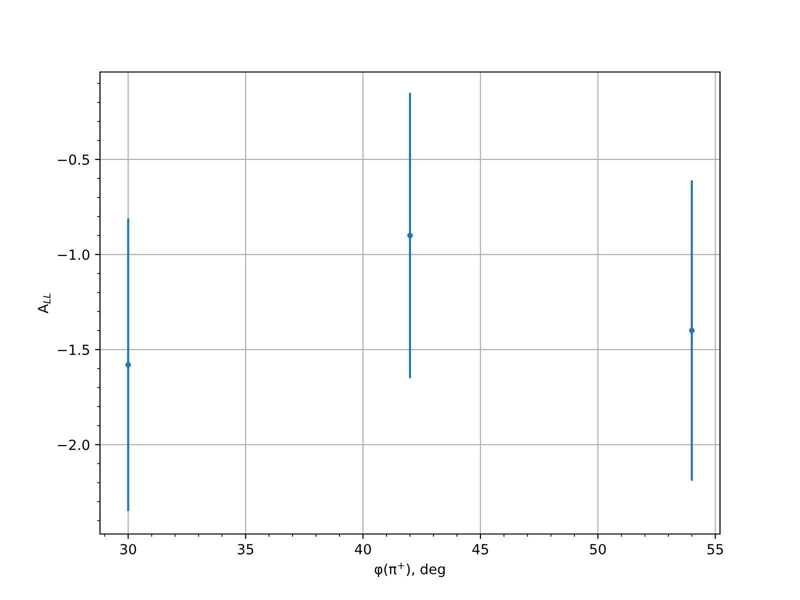  What do you see at coordinates (128, 549) in the screenshot?
I see `x-tick-label: 30` at bounding box center [128, 549].